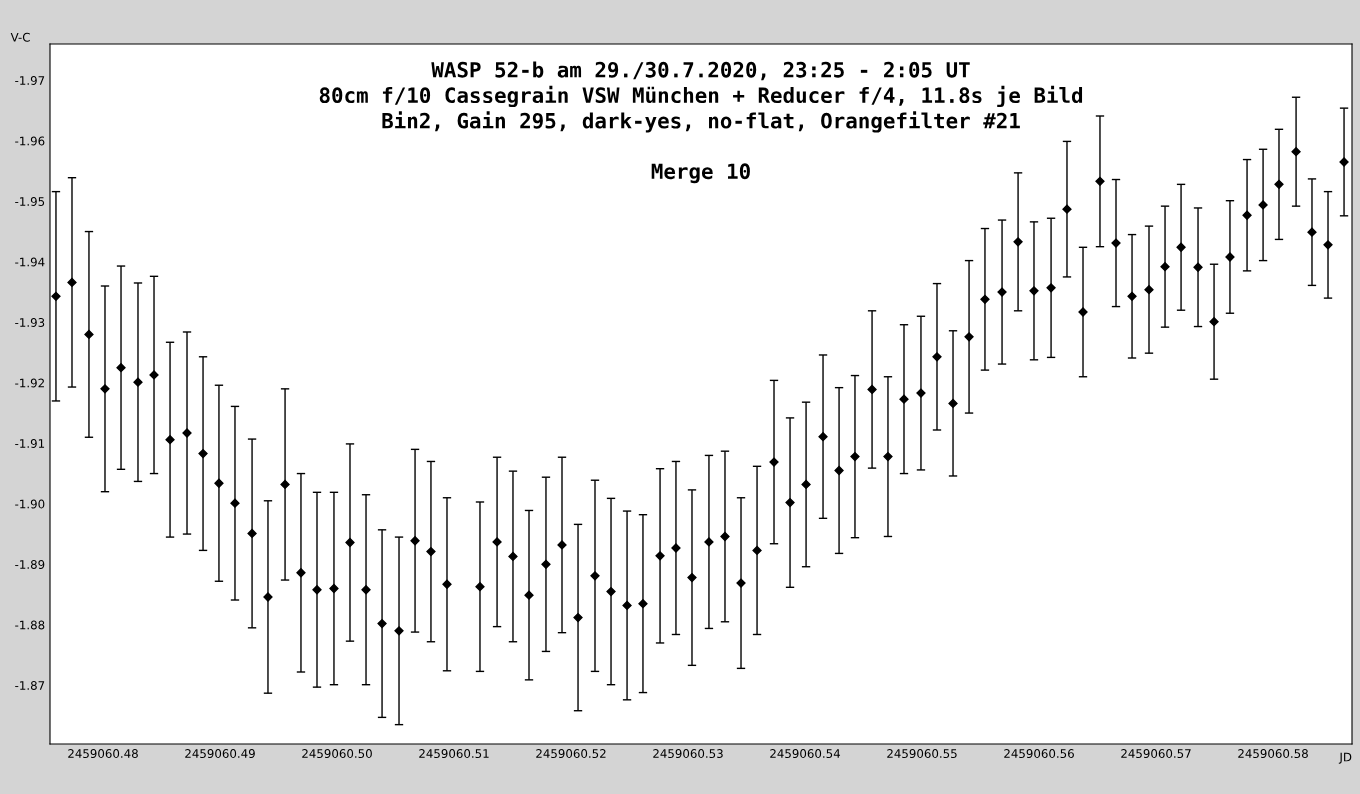  What do you see at coordinates (30, 625) in the screenshot?
I see `y-tick-label: -1.88` at bounding box center [30, 625].